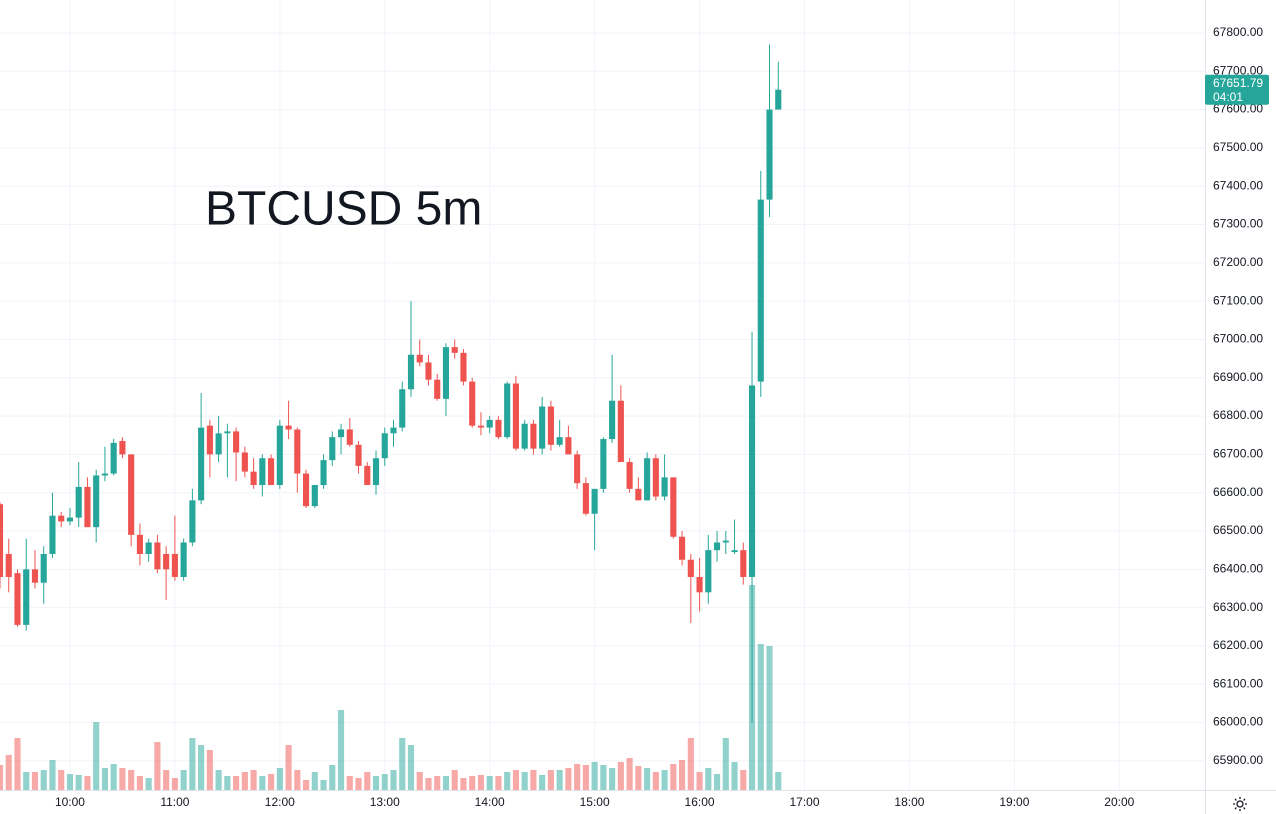 This screenshot has height=814, width=1276. What do you see at coordinates (1238, 32) in the screenshot?
I see `y-tick-label: 67800.00` at bounding box center [1238, 32].